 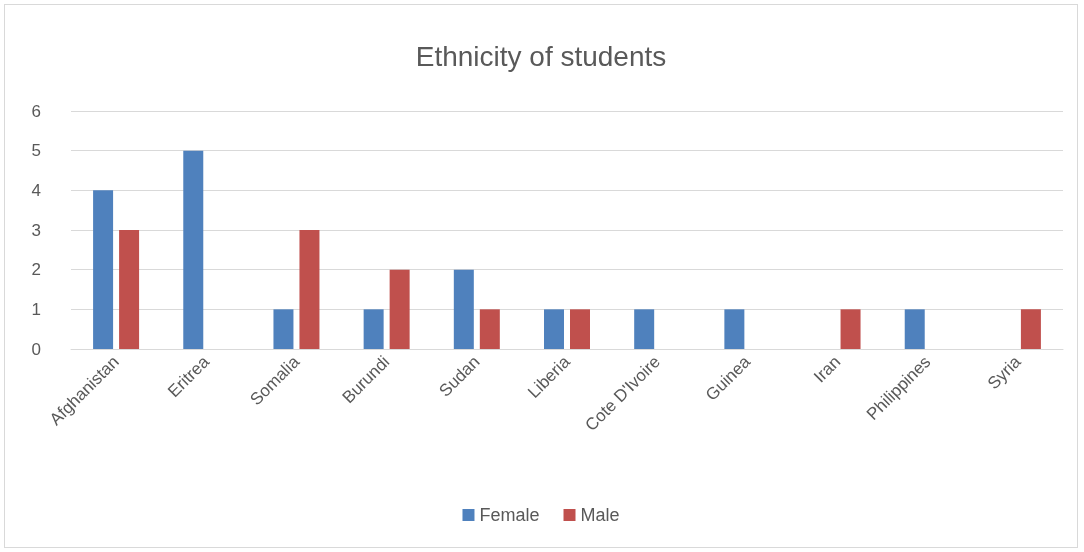 What do you see at coordinates (36, 151) in the screenshot?
I see `y-tick-label: 5` at bounding box center [36, 151].